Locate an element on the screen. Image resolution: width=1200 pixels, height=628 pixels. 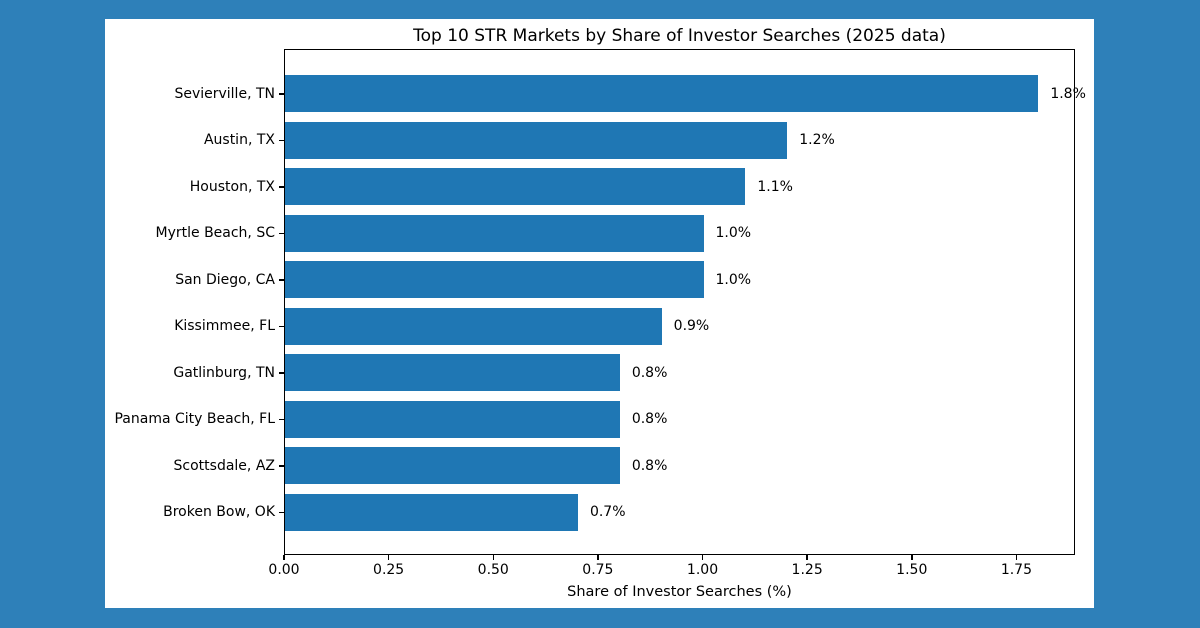
y-tick-label: Kissimmee, FL is located at coordinates (224, 326).